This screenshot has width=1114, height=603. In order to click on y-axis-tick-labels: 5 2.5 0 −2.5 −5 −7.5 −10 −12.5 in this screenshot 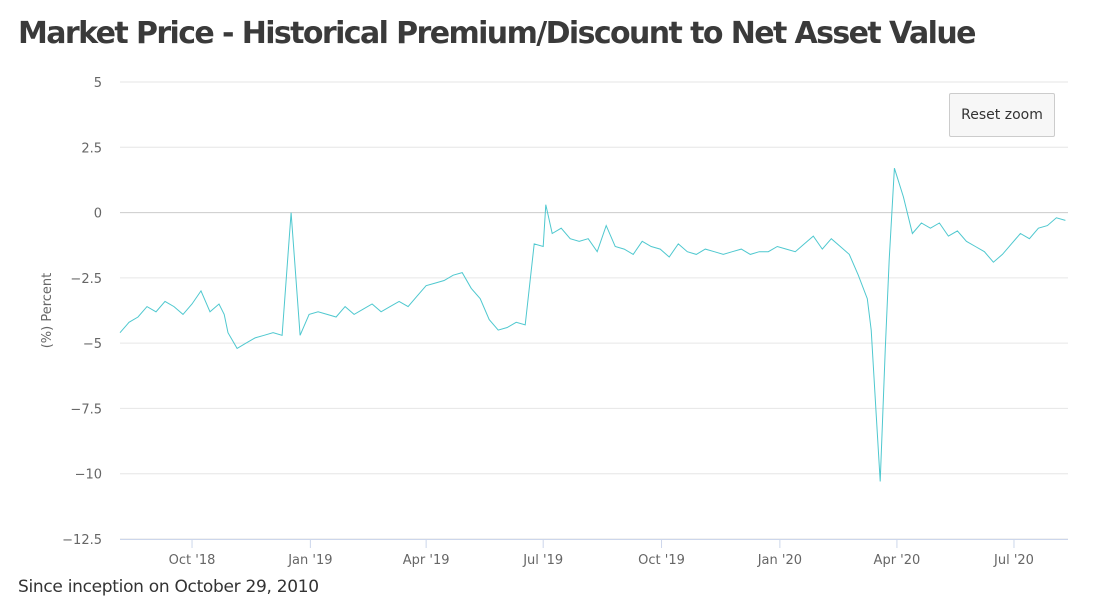, I will do `click(82, 312)`.